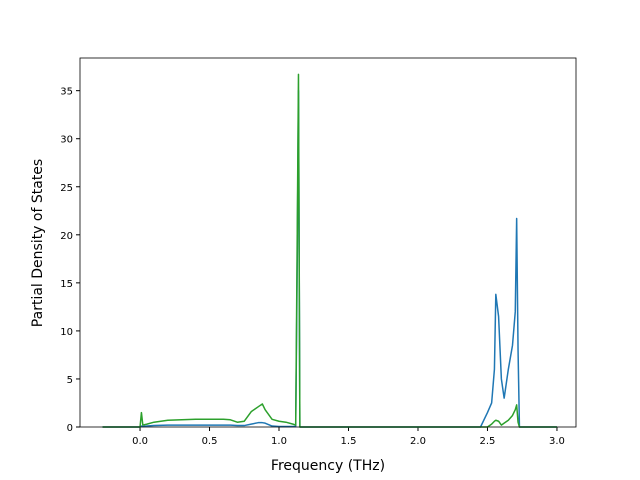  What do you see at coordinates (66, 92) in the screenshot?
I see `y-tick-label: 35` at bounding box center [66, 92].